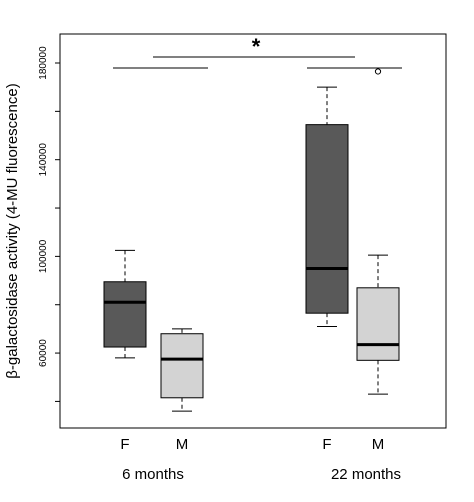 This screenshot has height=502, width=474. I want to click on significance-star: *, so click(256, 46).